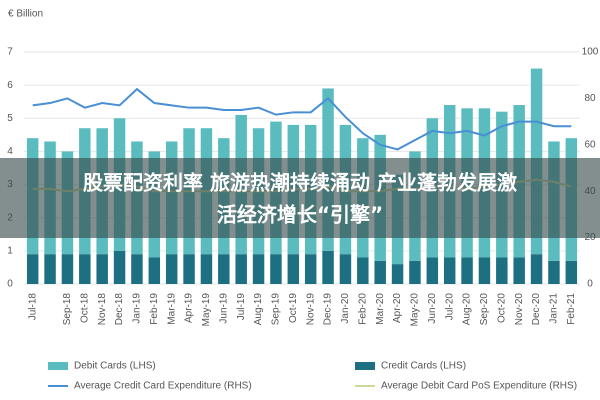 The image size is (600, 400). Describe the element at coordinates (310, 309) in the screenshot. I see `x-tick-label: Nov-19` at that location.